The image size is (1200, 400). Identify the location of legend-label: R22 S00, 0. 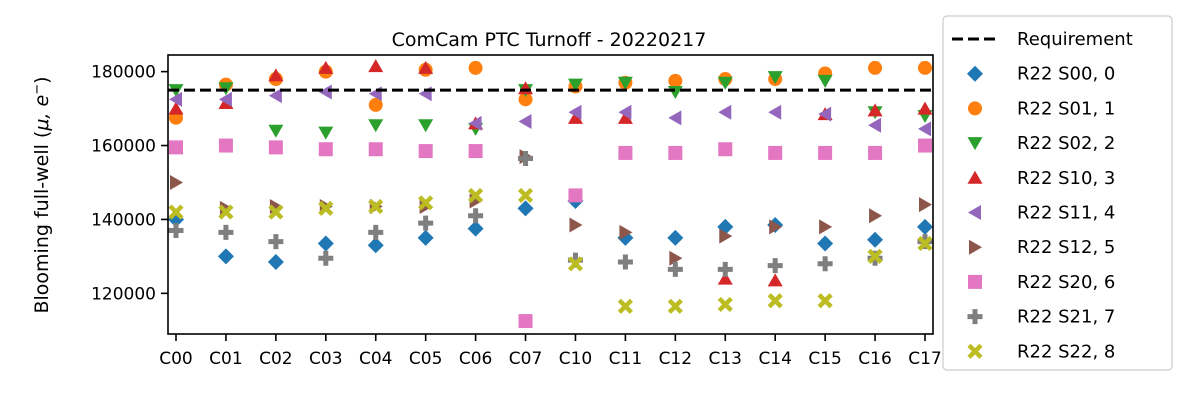
(1066, 74).